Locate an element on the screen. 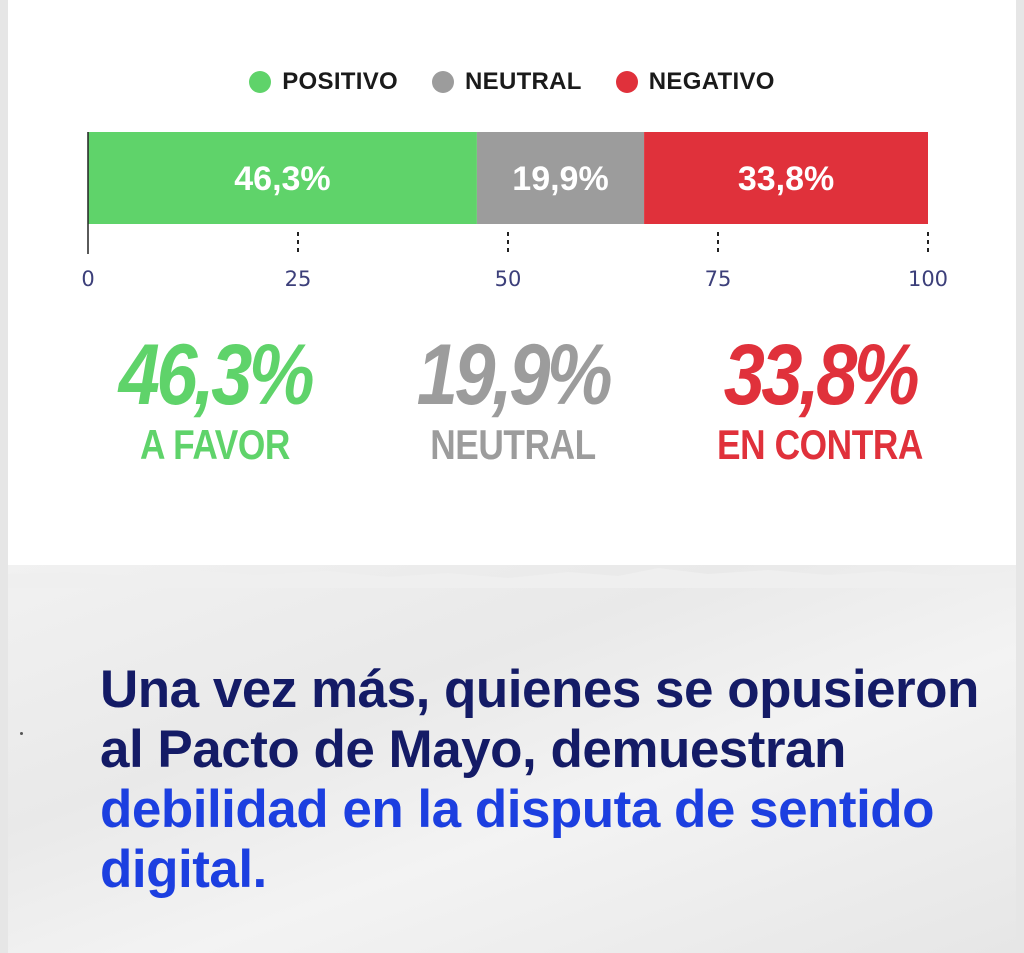  bar-segment-neutral is located at coordinates (560, 178).